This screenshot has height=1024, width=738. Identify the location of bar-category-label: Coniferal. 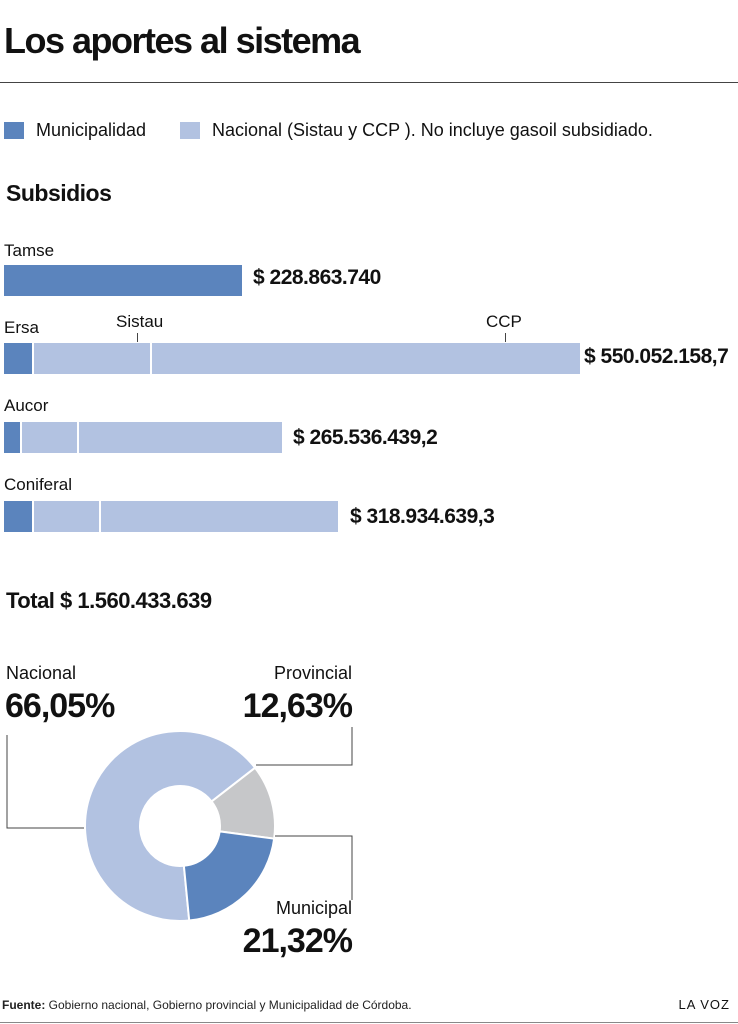
(38, 484).